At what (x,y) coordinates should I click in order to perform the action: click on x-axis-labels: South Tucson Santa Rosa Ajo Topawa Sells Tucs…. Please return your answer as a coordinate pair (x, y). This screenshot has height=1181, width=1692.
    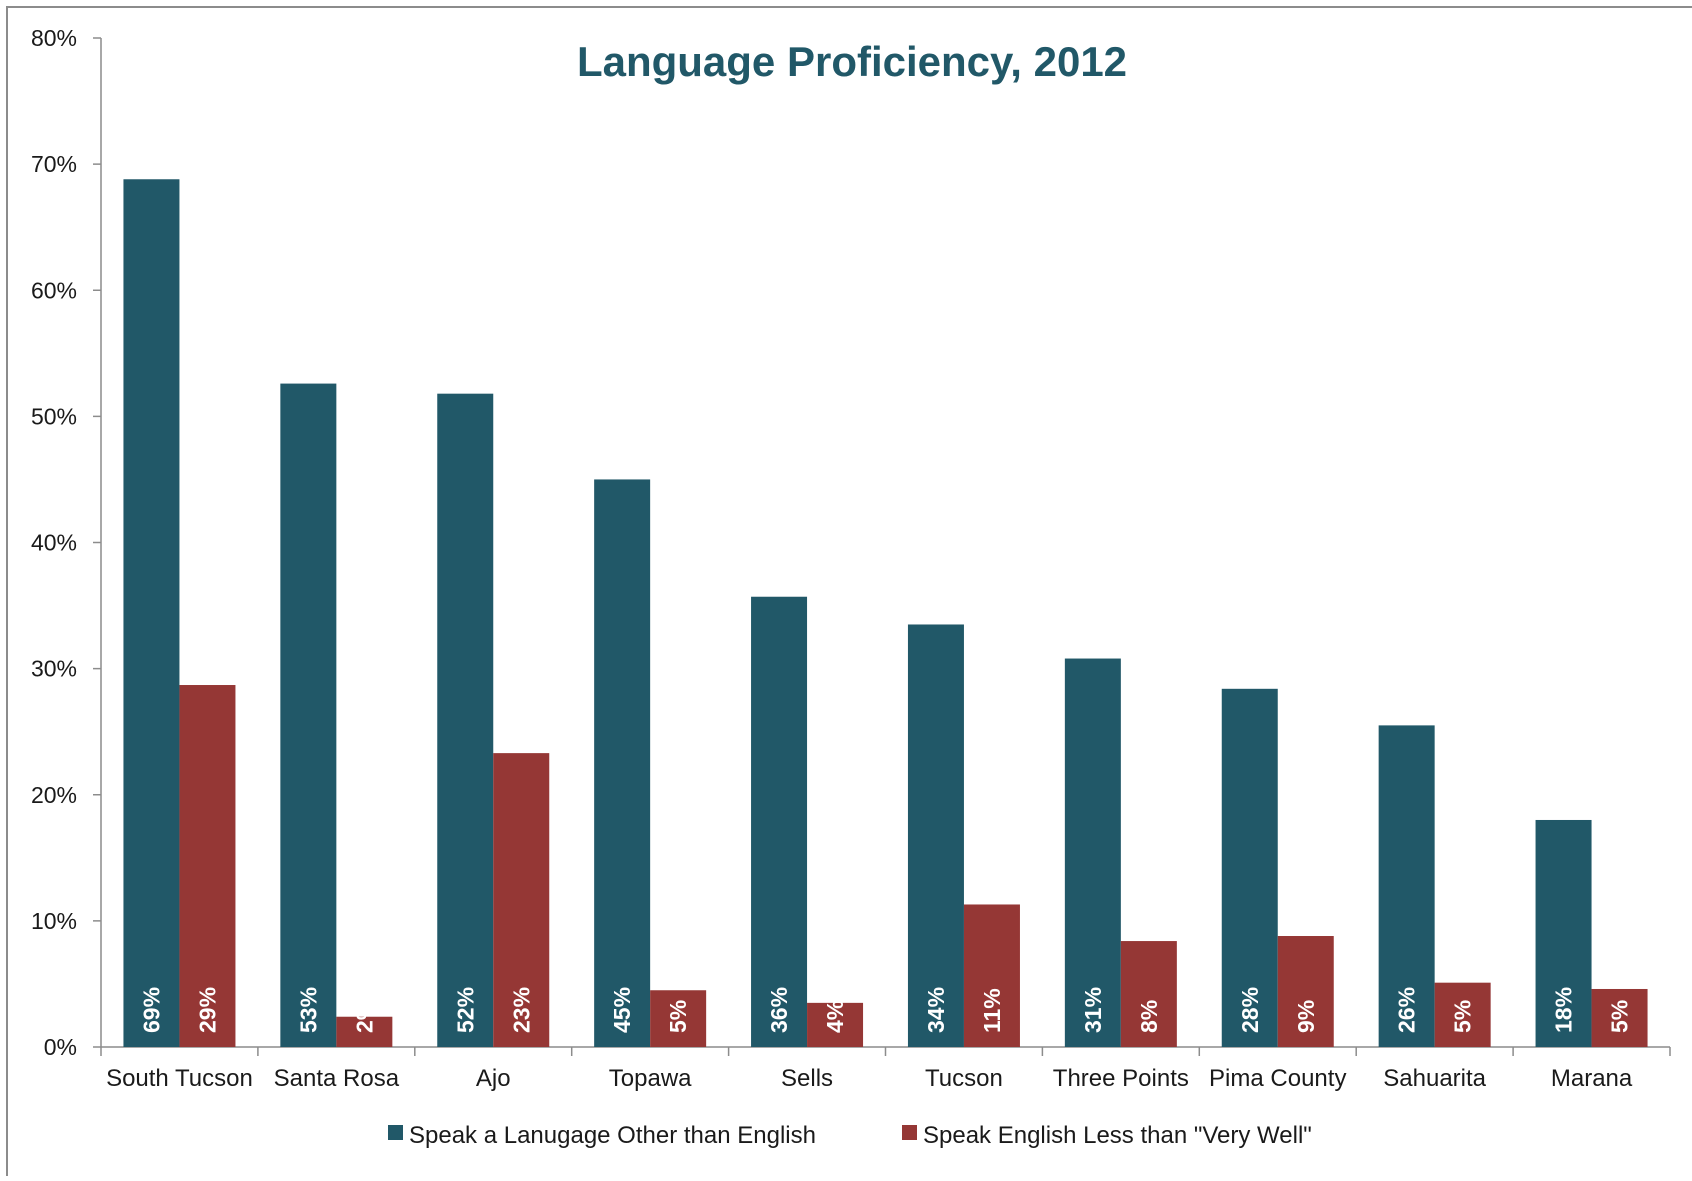
    Looking at the image, I should click on (869, 1078).